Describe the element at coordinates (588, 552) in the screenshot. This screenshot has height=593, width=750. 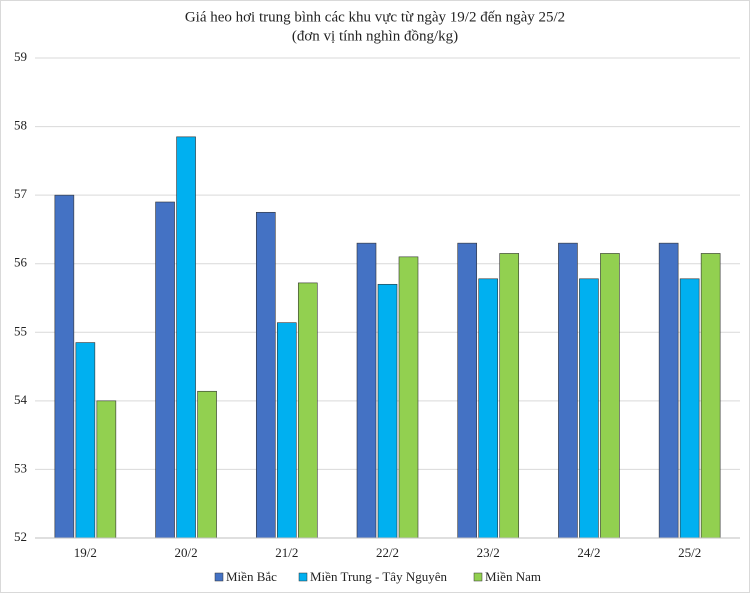
I see `x-tick-label: 24/2` at that location.